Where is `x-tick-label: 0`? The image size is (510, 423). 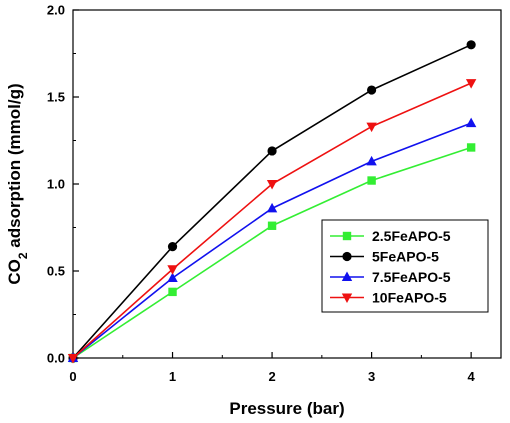
x-tick-label: 0 is located at coordinates (72, 376).